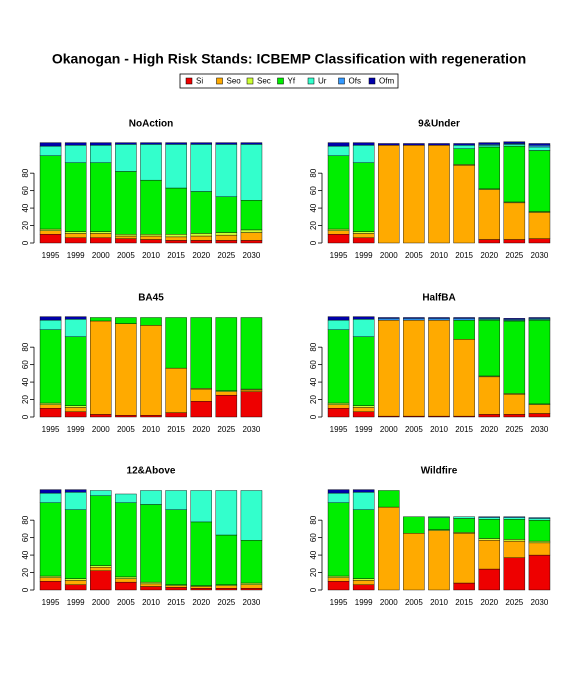 The height and width of the screenshot is (673, 577). Describe the element at coordinates (313, 172) in the screenshot. I see `y-tick-label: 80` at that location.